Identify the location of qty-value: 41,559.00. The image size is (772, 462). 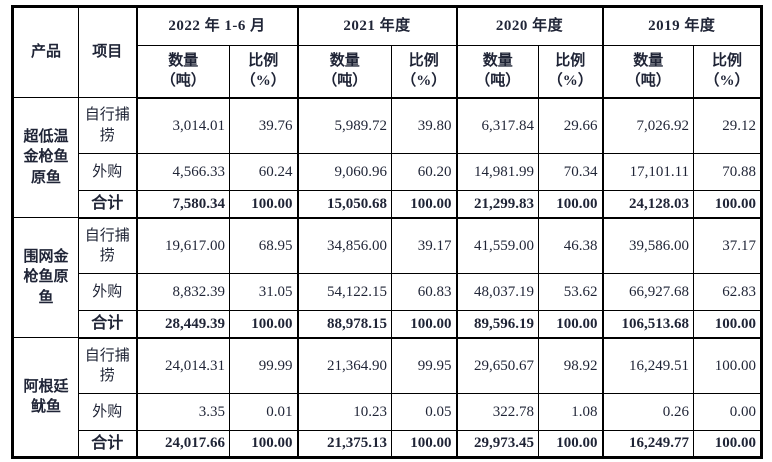
(497, 245).